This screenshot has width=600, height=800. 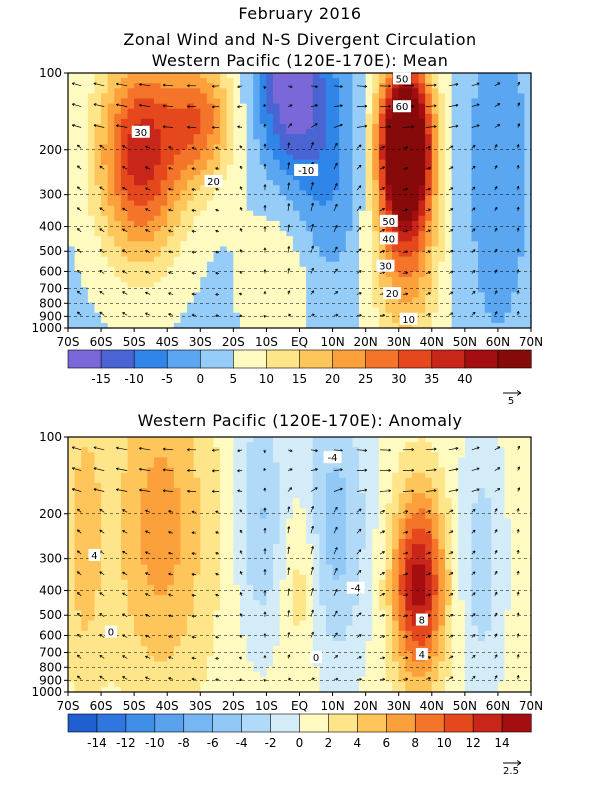 I want to click on x-tick-label: 50N, so click(x=465, y=342).